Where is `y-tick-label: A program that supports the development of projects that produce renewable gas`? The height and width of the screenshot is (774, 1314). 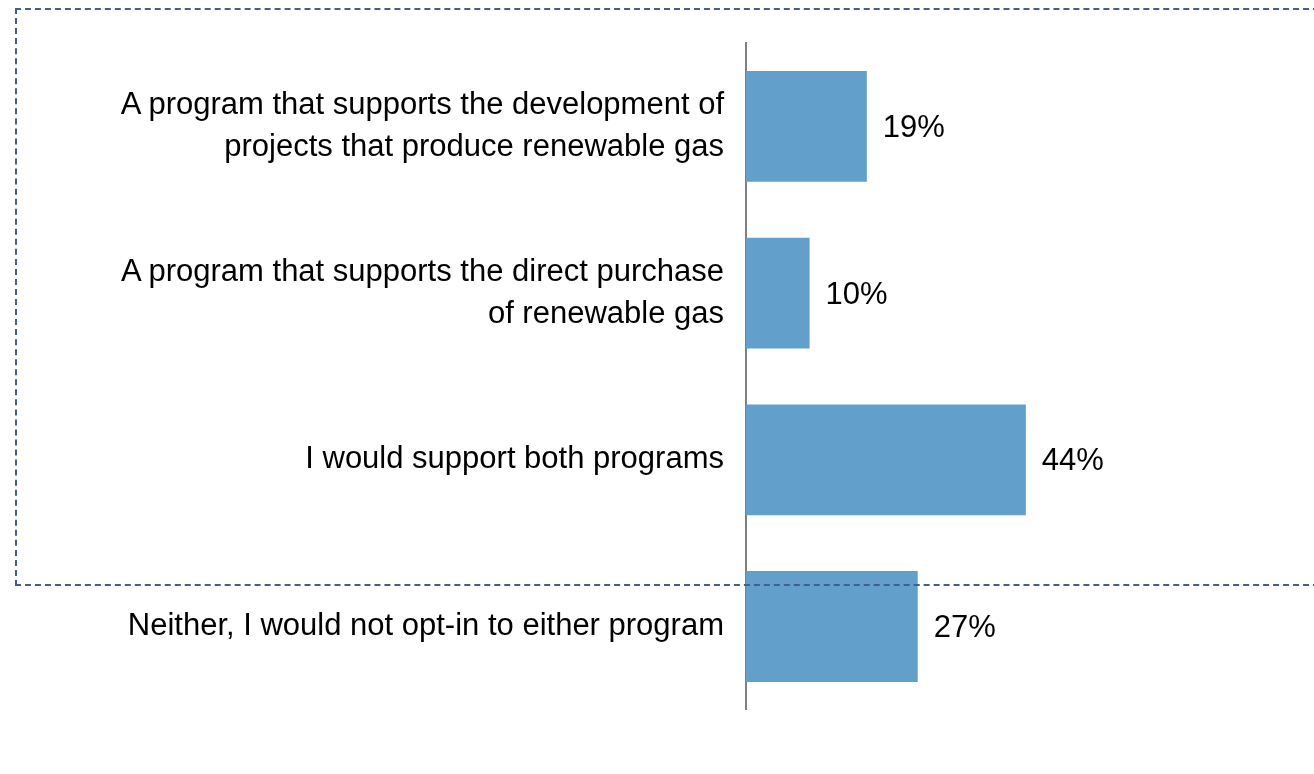
y-tick-label: A program that supports the development of projects that produce renewable gas is located at coordinates (422, 124).